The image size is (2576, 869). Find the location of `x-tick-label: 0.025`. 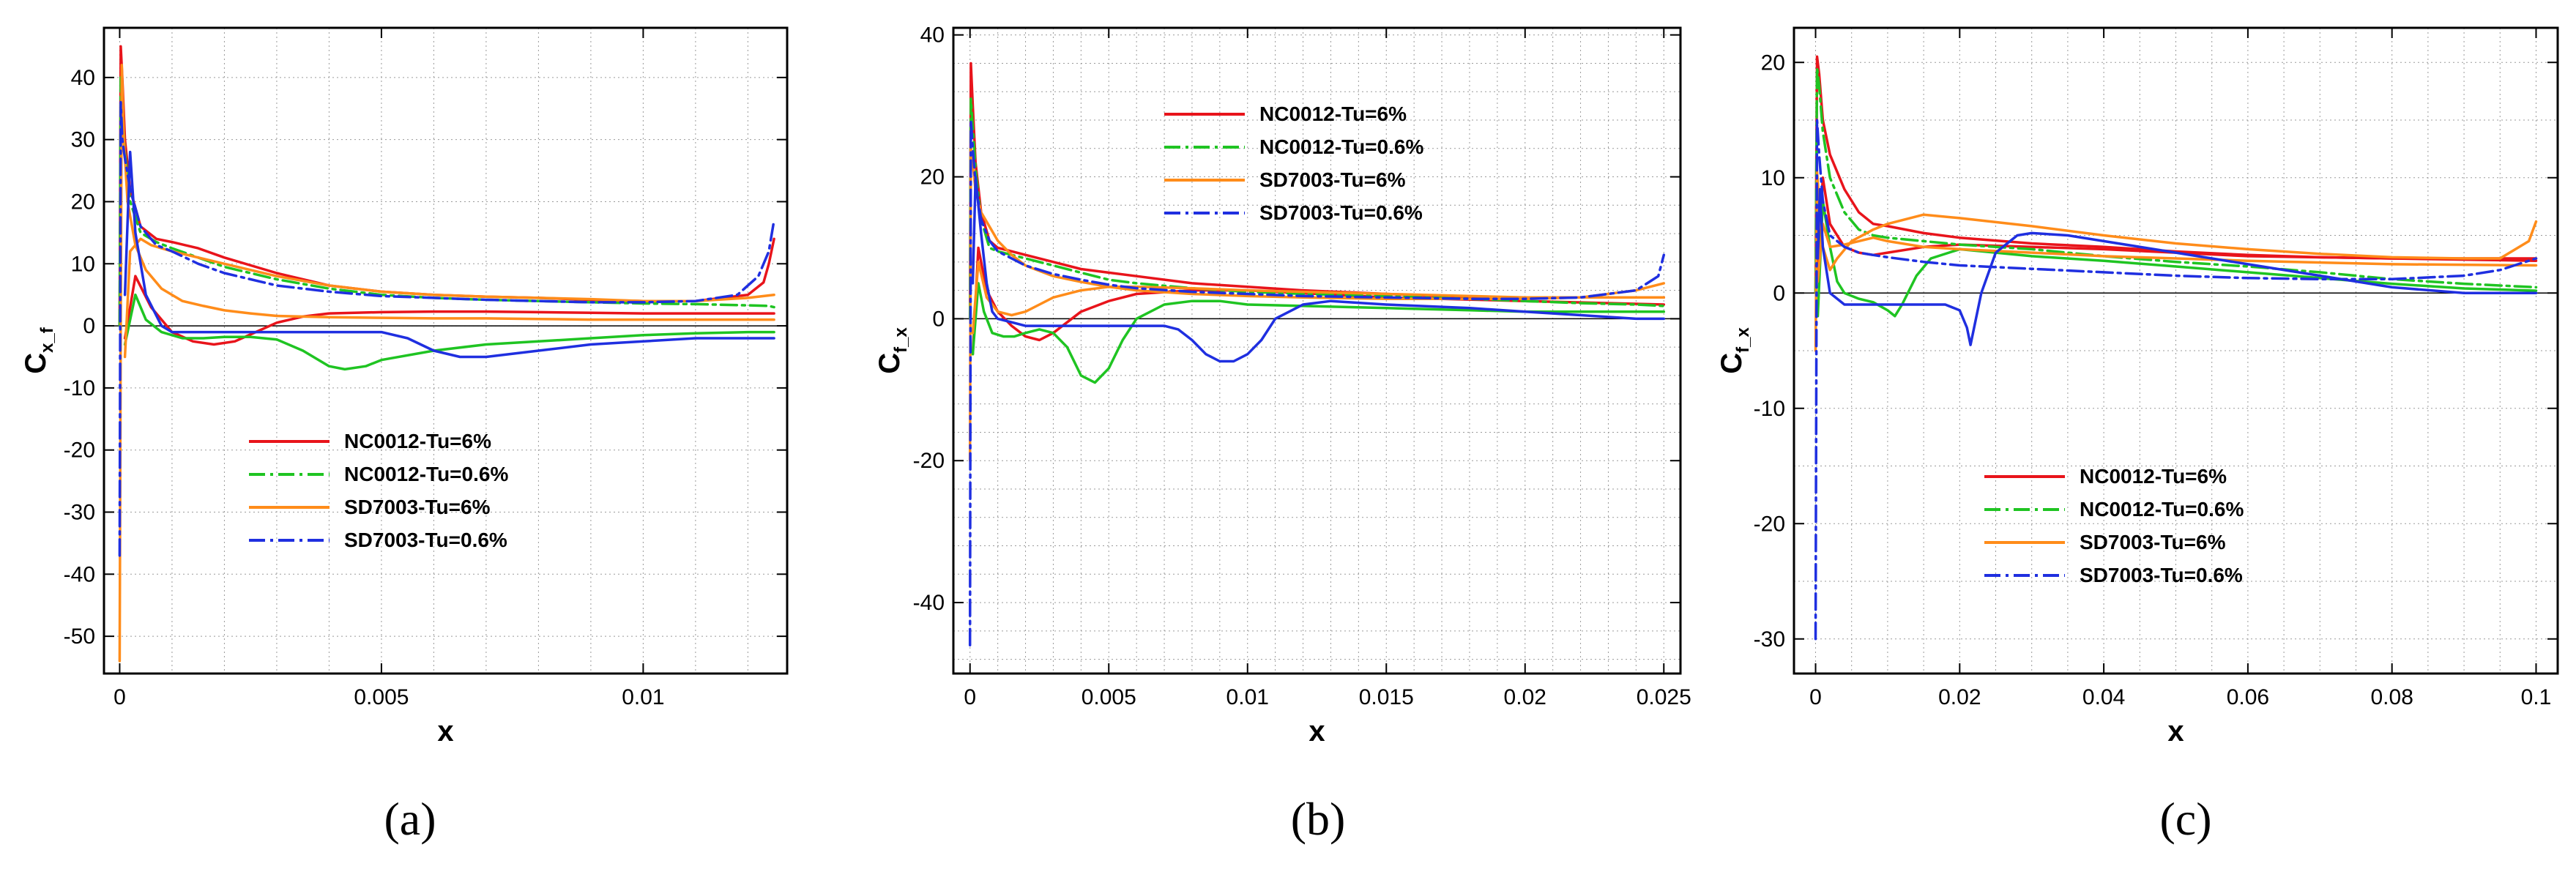

x-tick-label: 0.025 is located at coordinates (1664, 697).